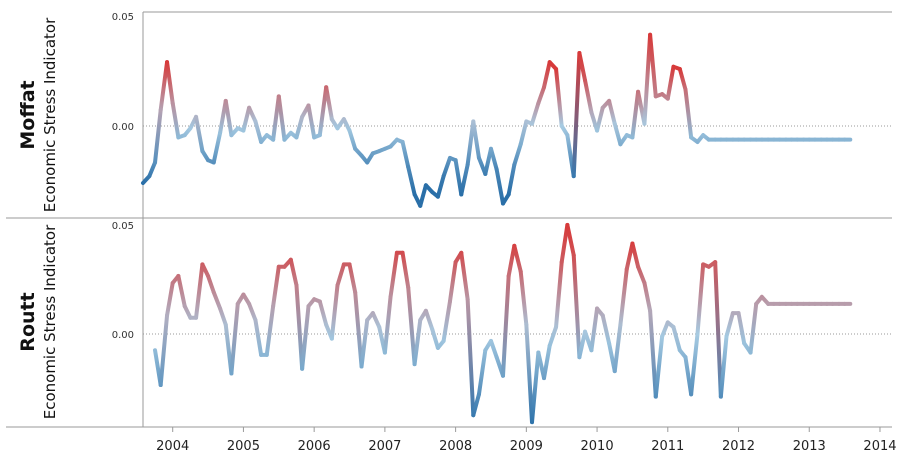 The width and height of the screenshot is (900, 458). Describe the element at coordinates (50, 114) in the screenshot. I see `moffat-ylabel: Economic Stress Indicator` at that location.